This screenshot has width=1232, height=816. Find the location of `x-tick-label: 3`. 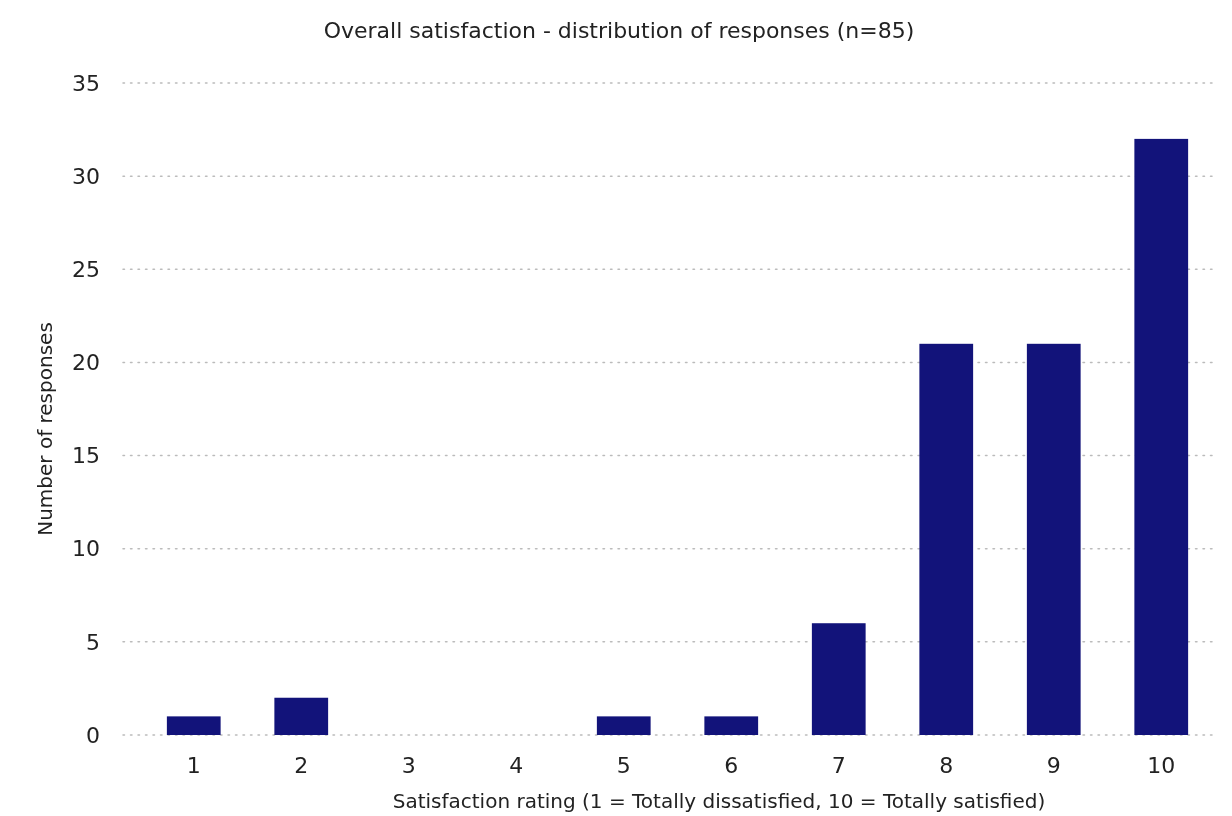

x-tick-label: 3 is located at coordinates (408, 765).